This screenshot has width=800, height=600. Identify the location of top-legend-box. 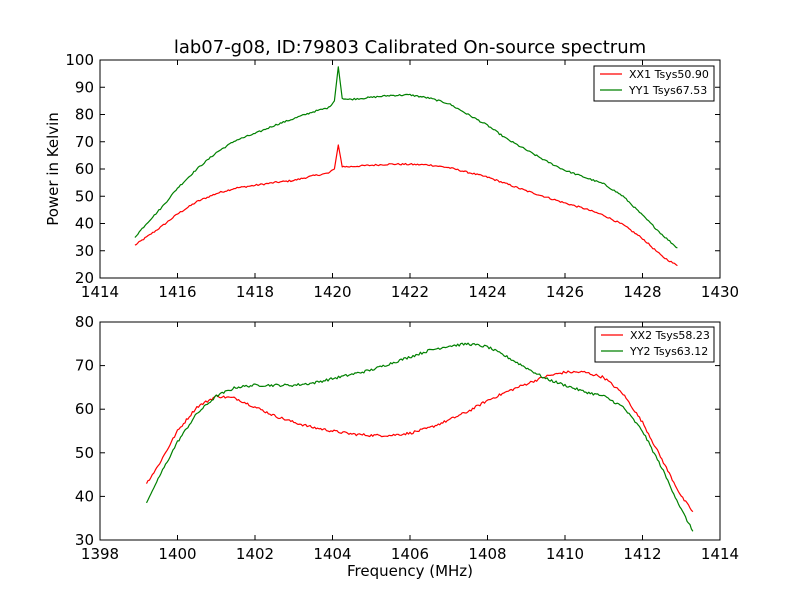
(654, 83).